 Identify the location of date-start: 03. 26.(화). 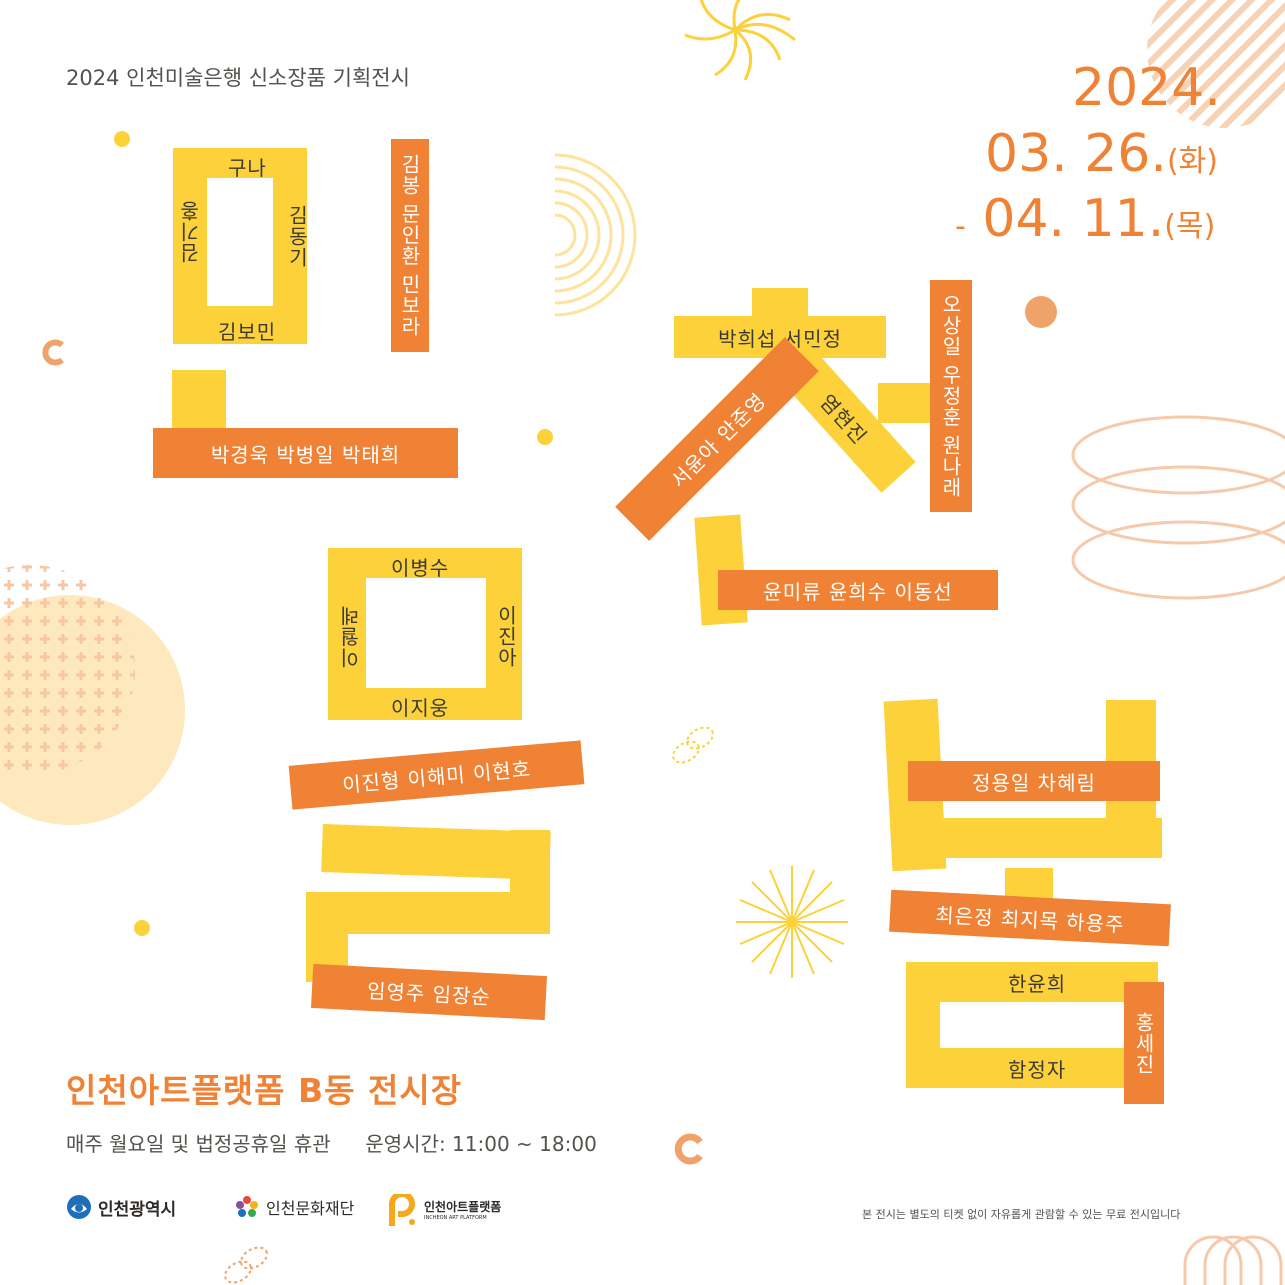
(1101, 154).